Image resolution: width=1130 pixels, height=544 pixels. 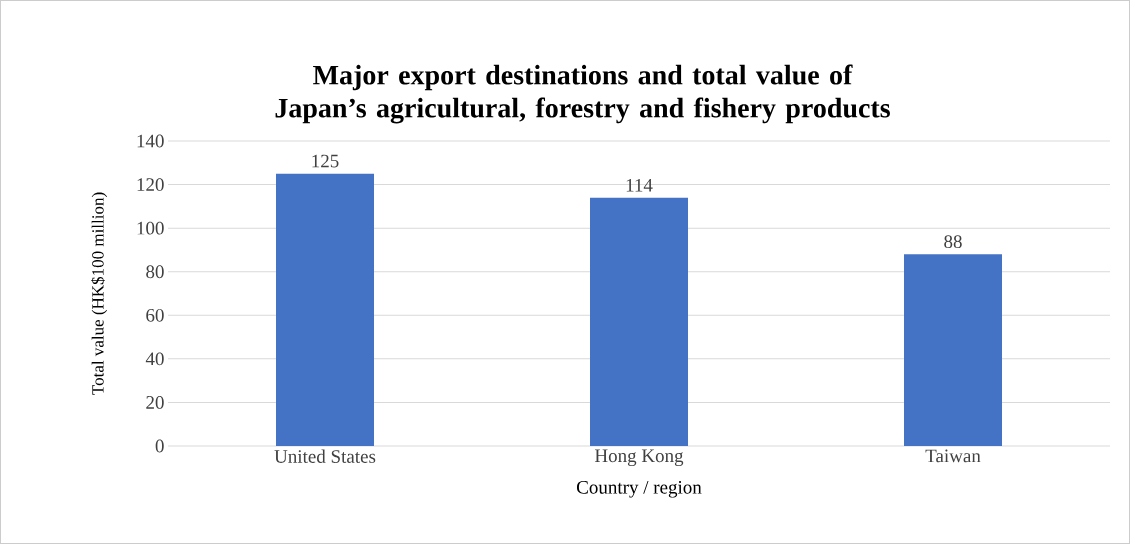 I want to click on x-axis-title: Country / region, so click(x=639, y=489).